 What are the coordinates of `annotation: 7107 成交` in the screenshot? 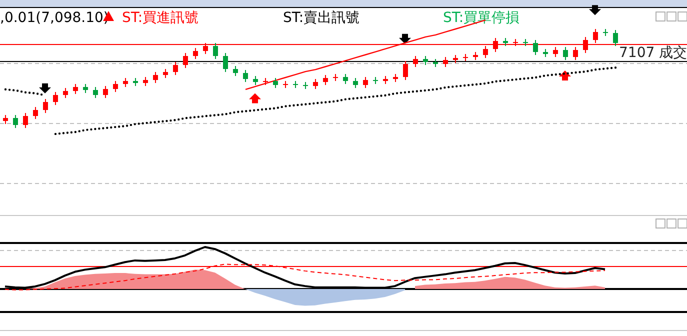 It's located at (653, 53).